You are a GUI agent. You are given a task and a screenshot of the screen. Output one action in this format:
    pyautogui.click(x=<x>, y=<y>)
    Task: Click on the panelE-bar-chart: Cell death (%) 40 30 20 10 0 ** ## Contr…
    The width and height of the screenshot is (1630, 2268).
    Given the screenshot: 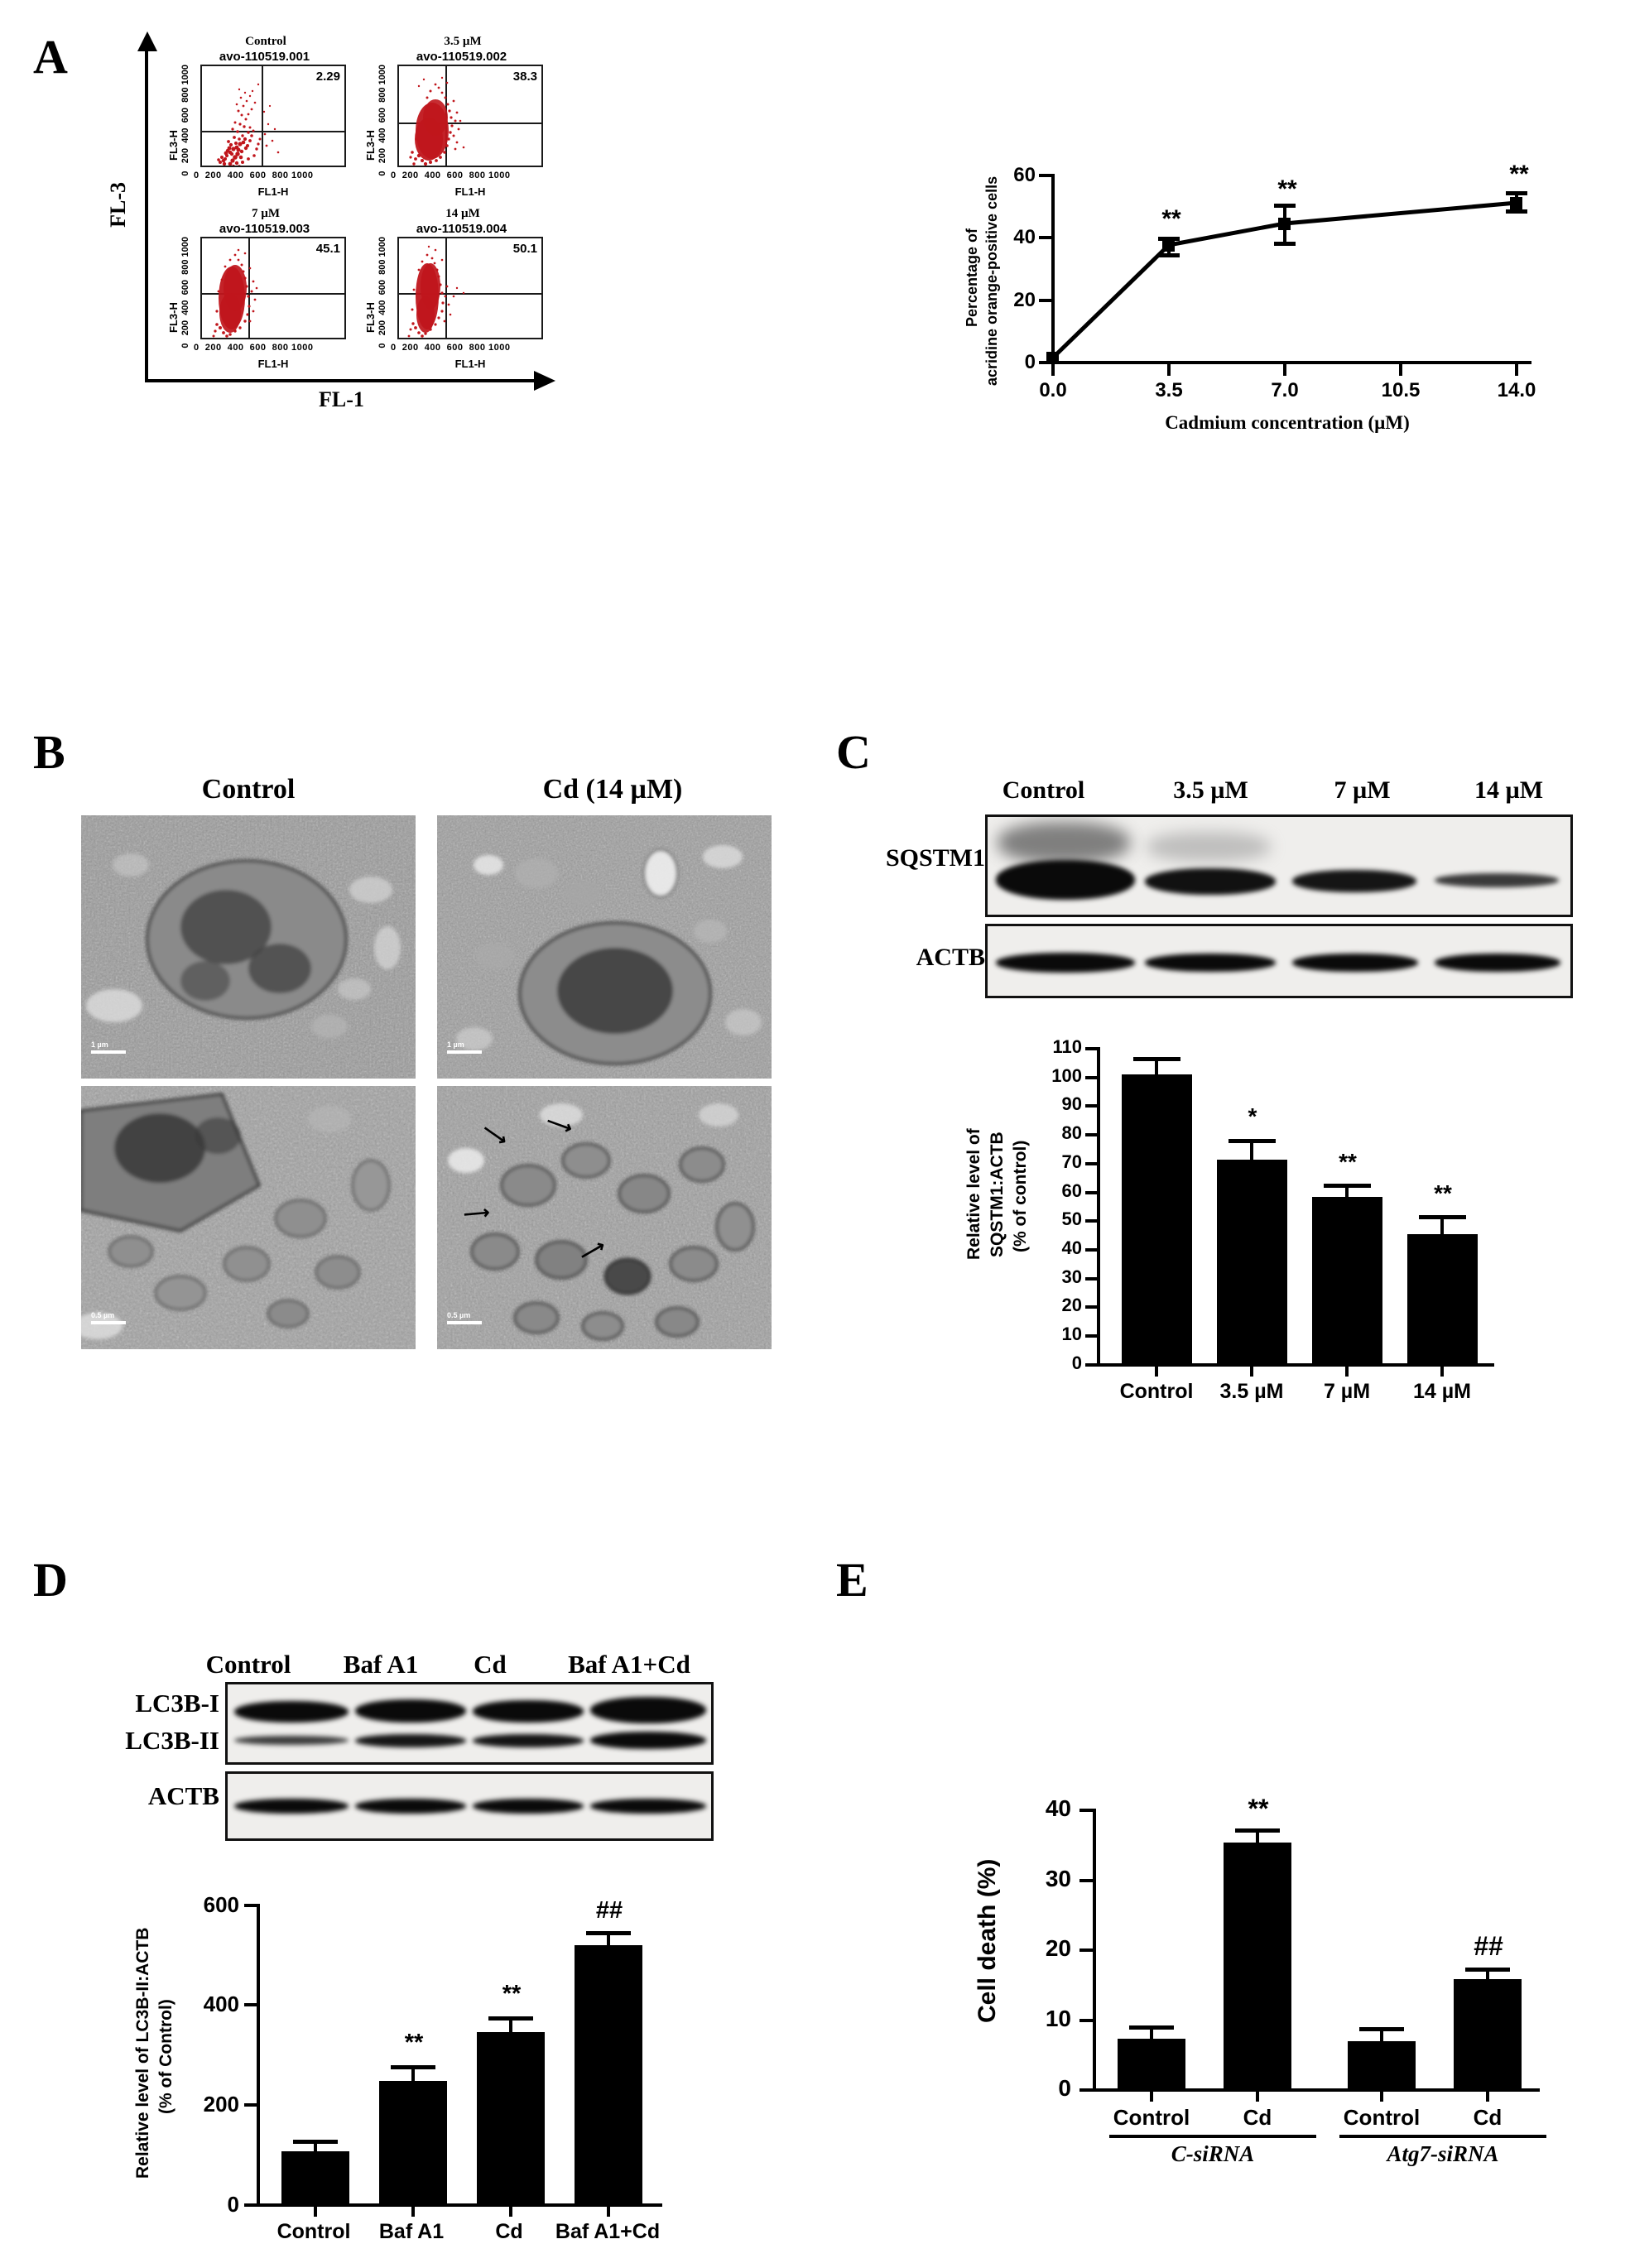 What is the action you would take?
    pyautogui.click(x=1269, y=1991)
    